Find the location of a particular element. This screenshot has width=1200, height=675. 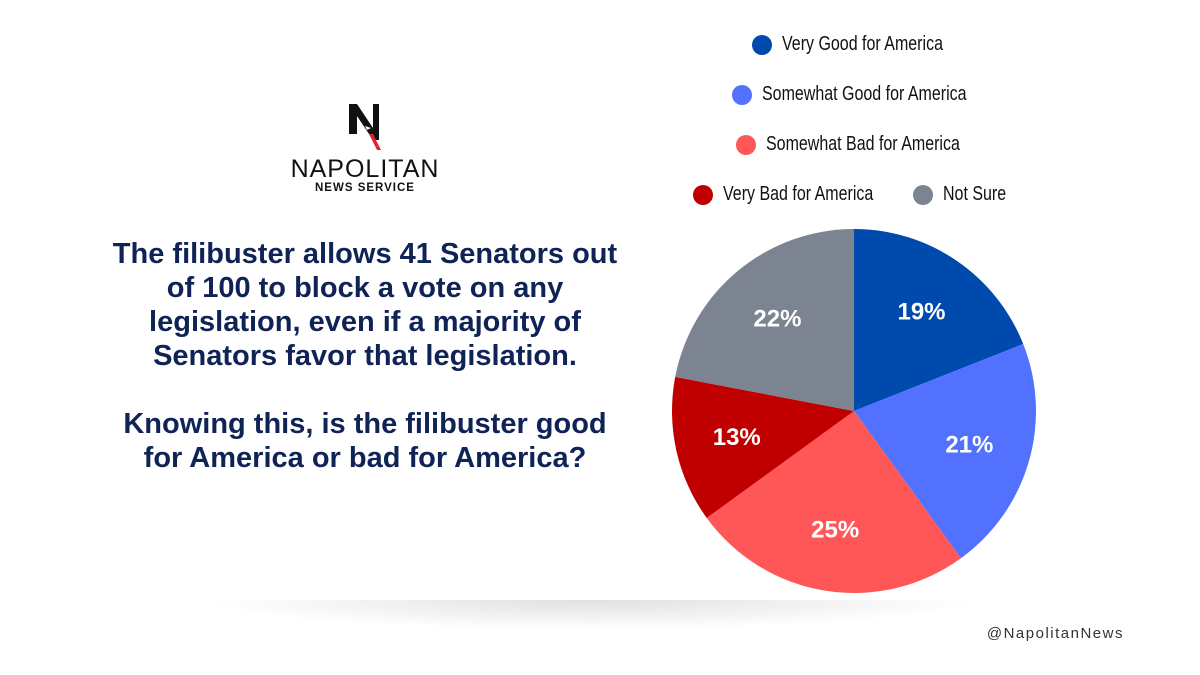

legend-label: Very Good for America is located at coordinates (862, 44).